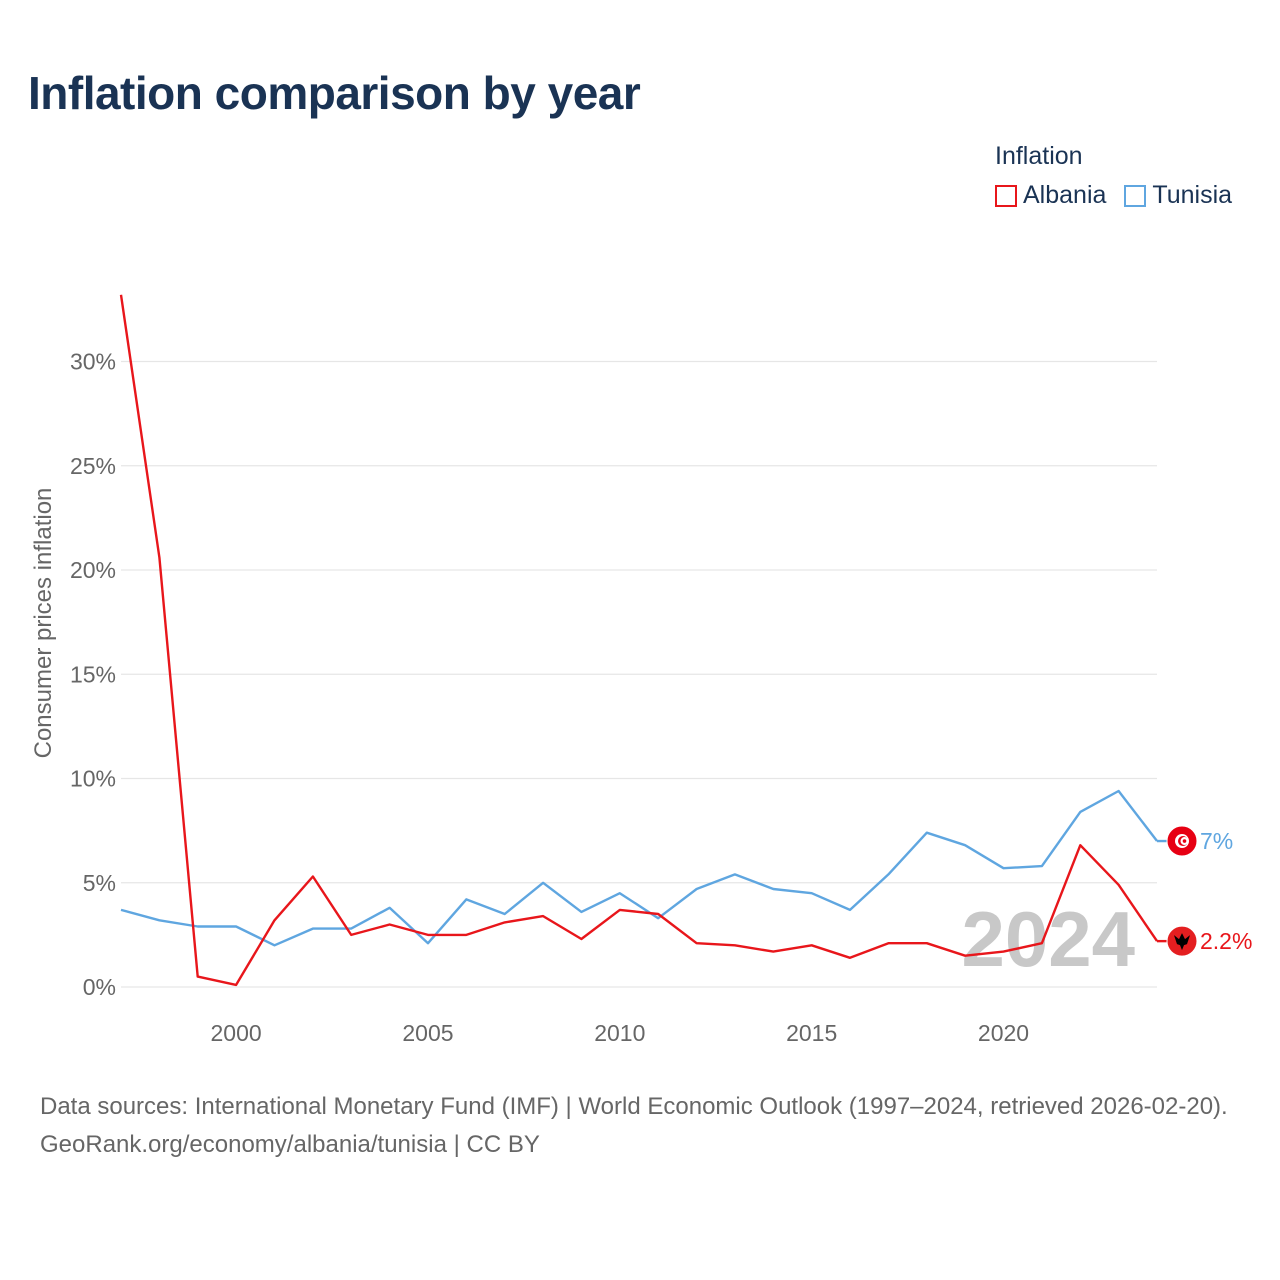  I want to click on legend-item-tunisia: Tunisia, so click(1178, 195).